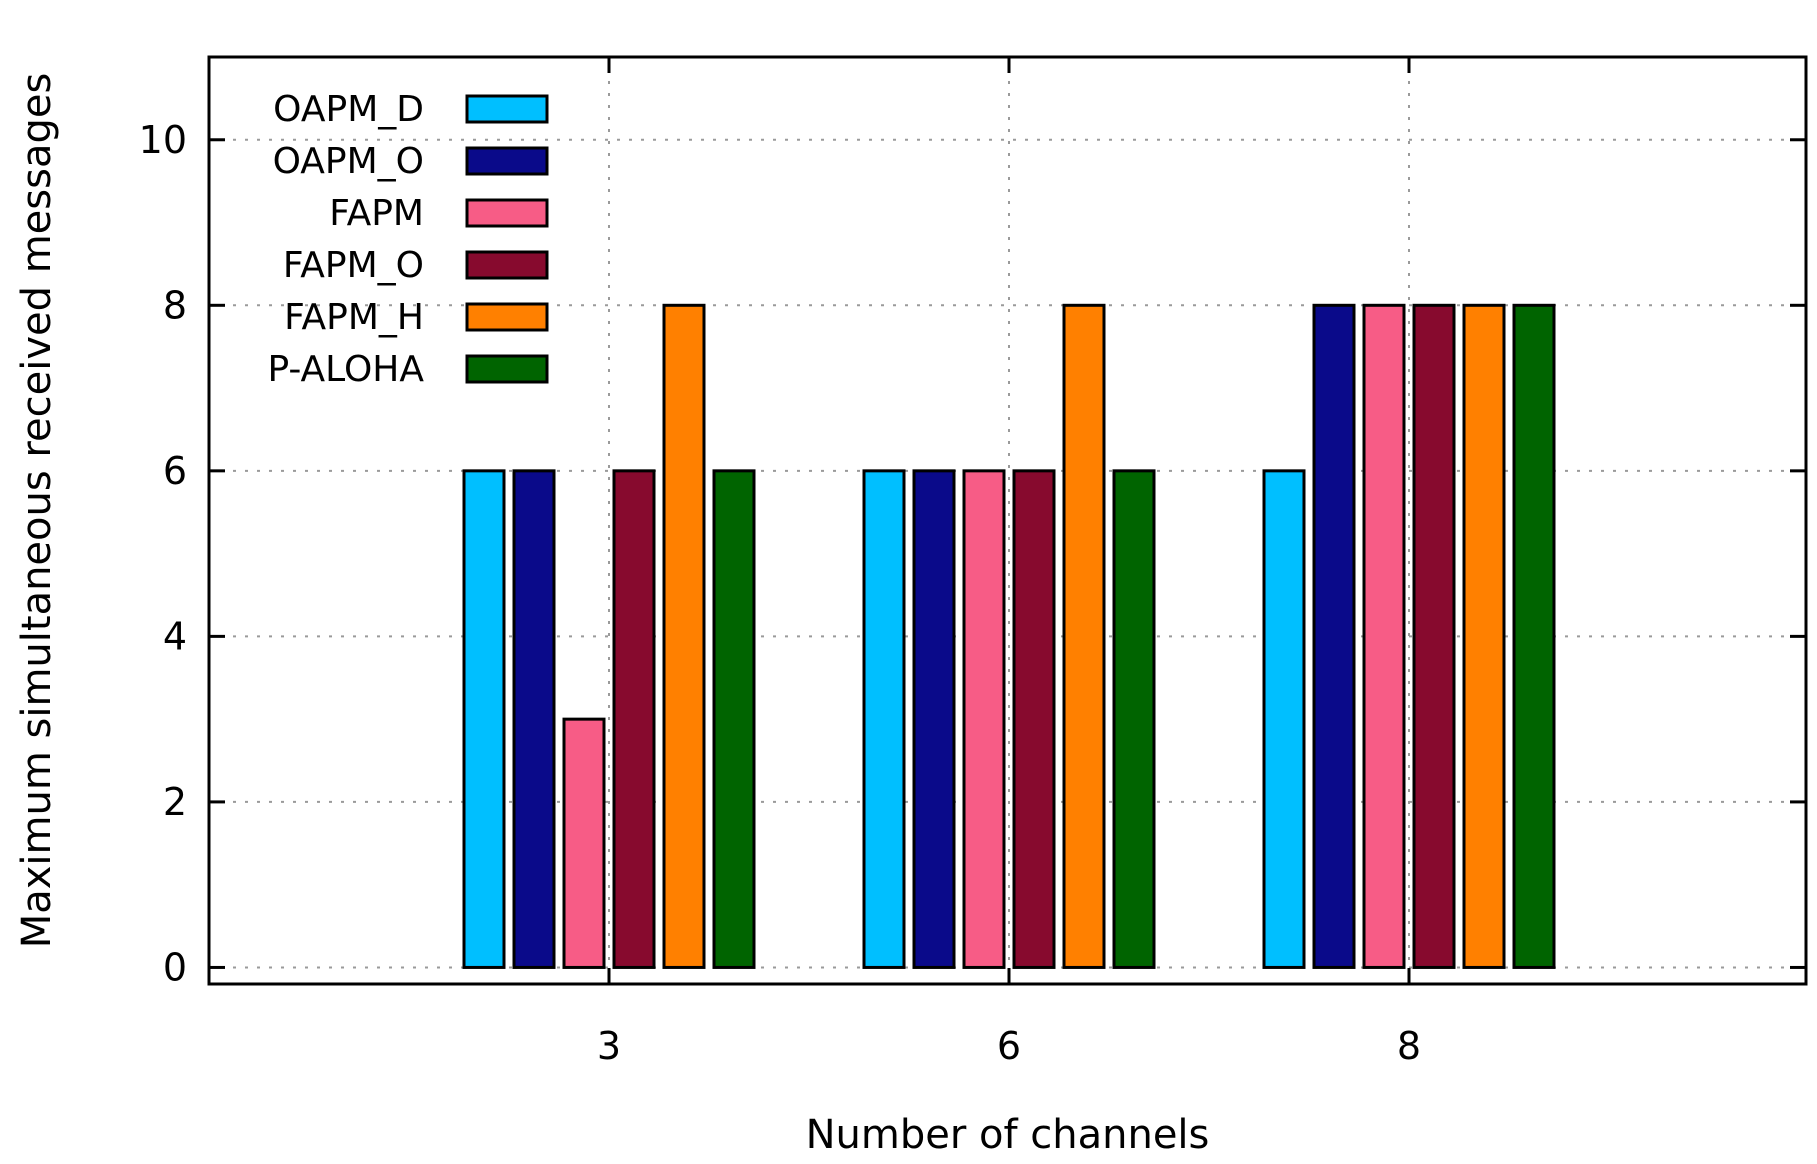 This screenshot has width=1817, height=1164. Describe the element at coordinates (163, 140) in the screenshot. I see `y-tick-label: 10` at that location.